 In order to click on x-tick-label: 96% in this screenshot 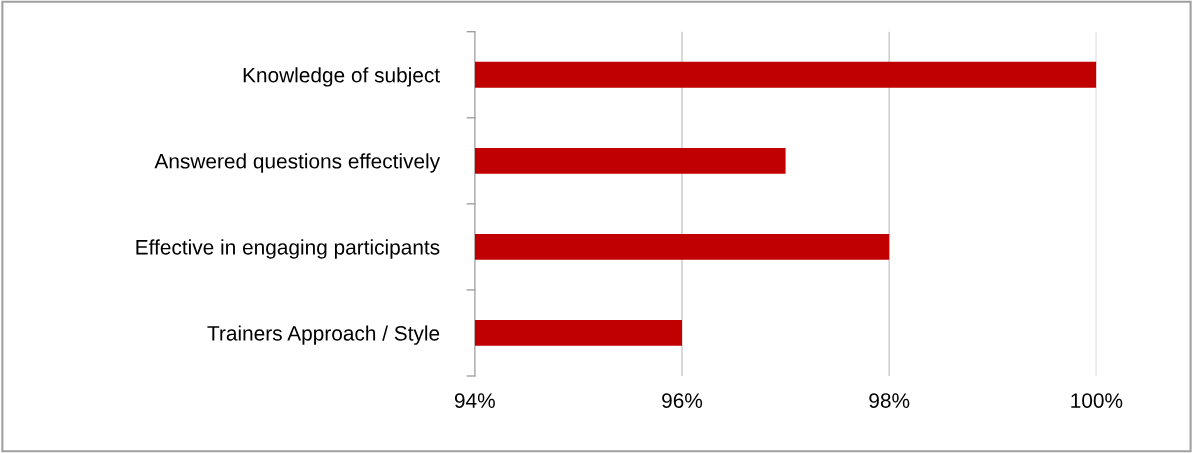, I will do `click(682, 400)`.